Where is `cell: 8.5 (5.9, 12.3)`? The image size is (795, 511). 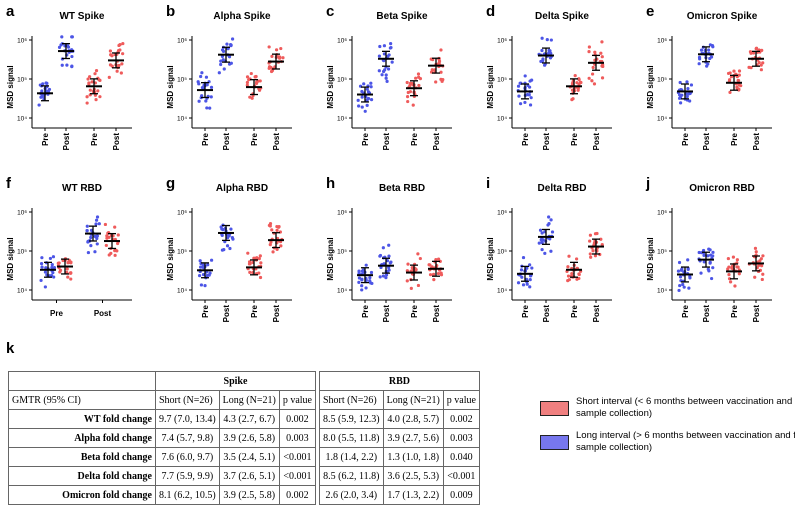 cell: 8.5 (5.9, 12.3) is located at coordinates (351, 419).